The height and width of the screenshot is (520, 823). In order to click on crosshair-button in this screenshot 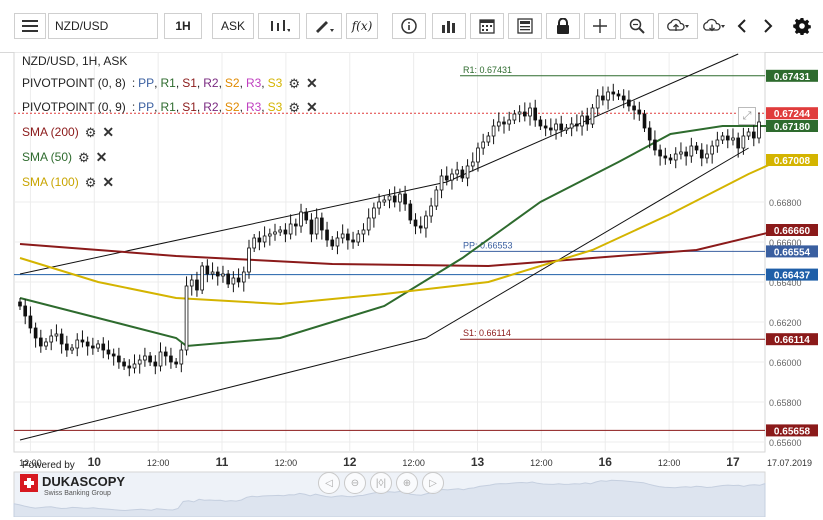, I will do `click(600, 26)`.